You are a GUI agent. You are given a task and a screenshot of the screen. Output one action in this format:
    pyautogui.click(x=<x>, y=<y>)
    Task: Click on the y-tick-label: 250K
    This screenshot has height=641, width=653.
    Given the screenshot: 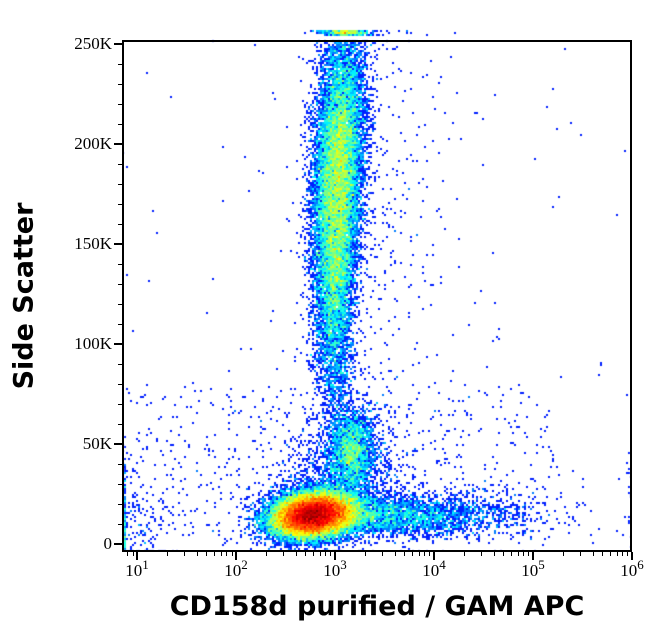 What is the action you would take?
    pyautogui.click(x=93, y=43)
    